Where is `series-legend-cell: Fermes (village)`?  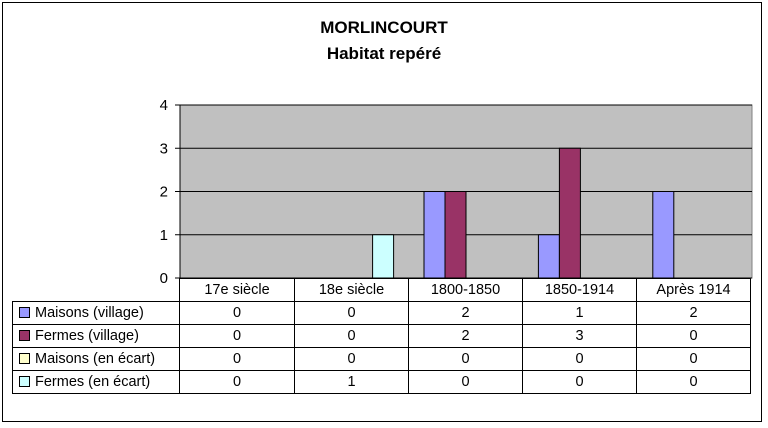
series-legend-cell: Fermes (village) is located at coordinates (96, 336).